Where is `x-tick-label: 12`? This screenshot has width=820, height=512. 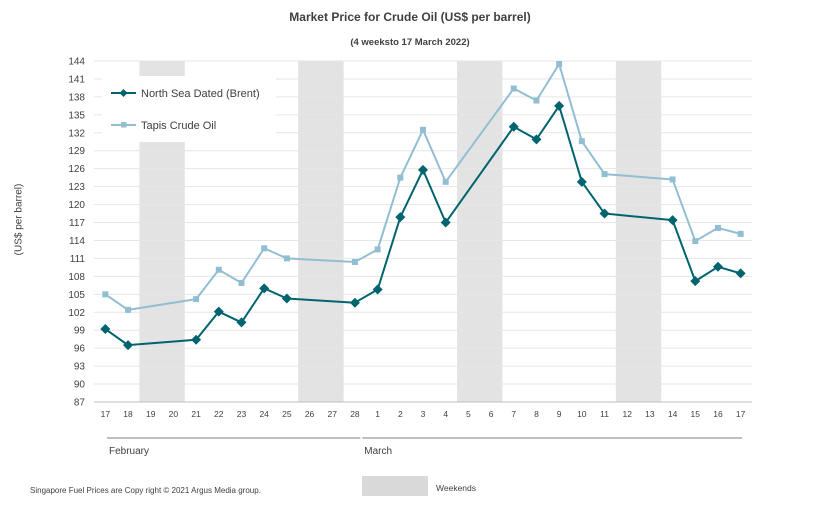
x-tick-label: 12 is located at coordinates (627, 414).